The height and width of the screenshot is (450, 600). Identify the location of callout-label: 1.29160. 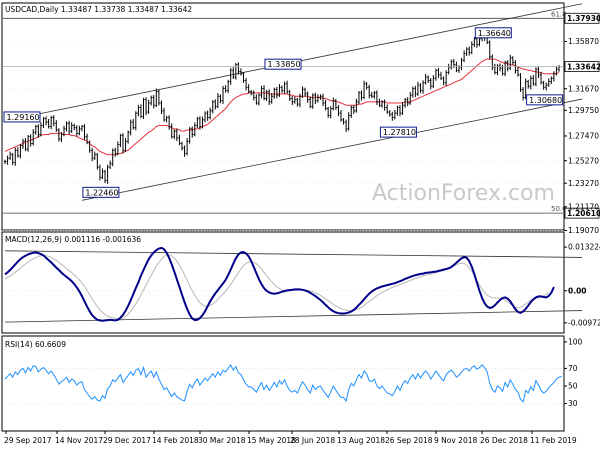
(23, 117).